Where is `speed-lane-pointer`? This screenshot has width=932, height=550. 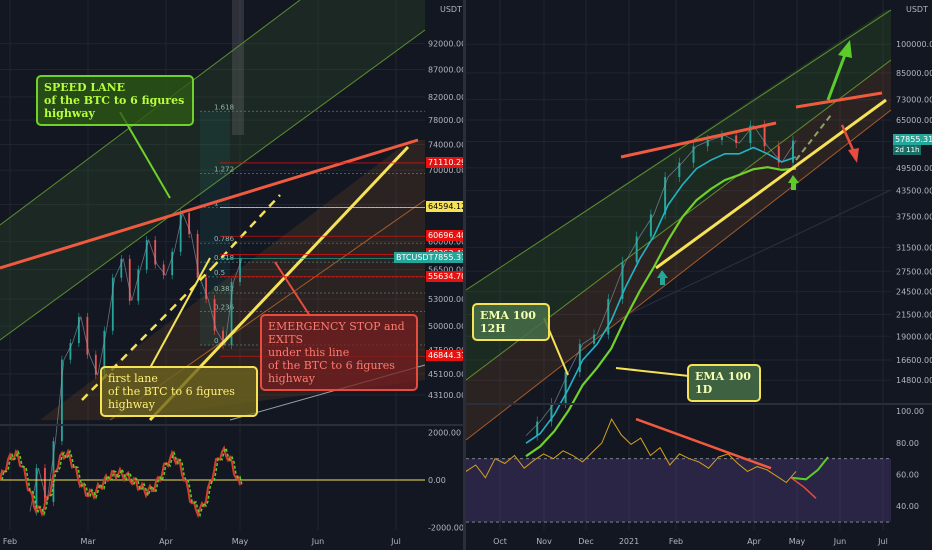
speed-lane-pointer is located at coordinates (145, 155).